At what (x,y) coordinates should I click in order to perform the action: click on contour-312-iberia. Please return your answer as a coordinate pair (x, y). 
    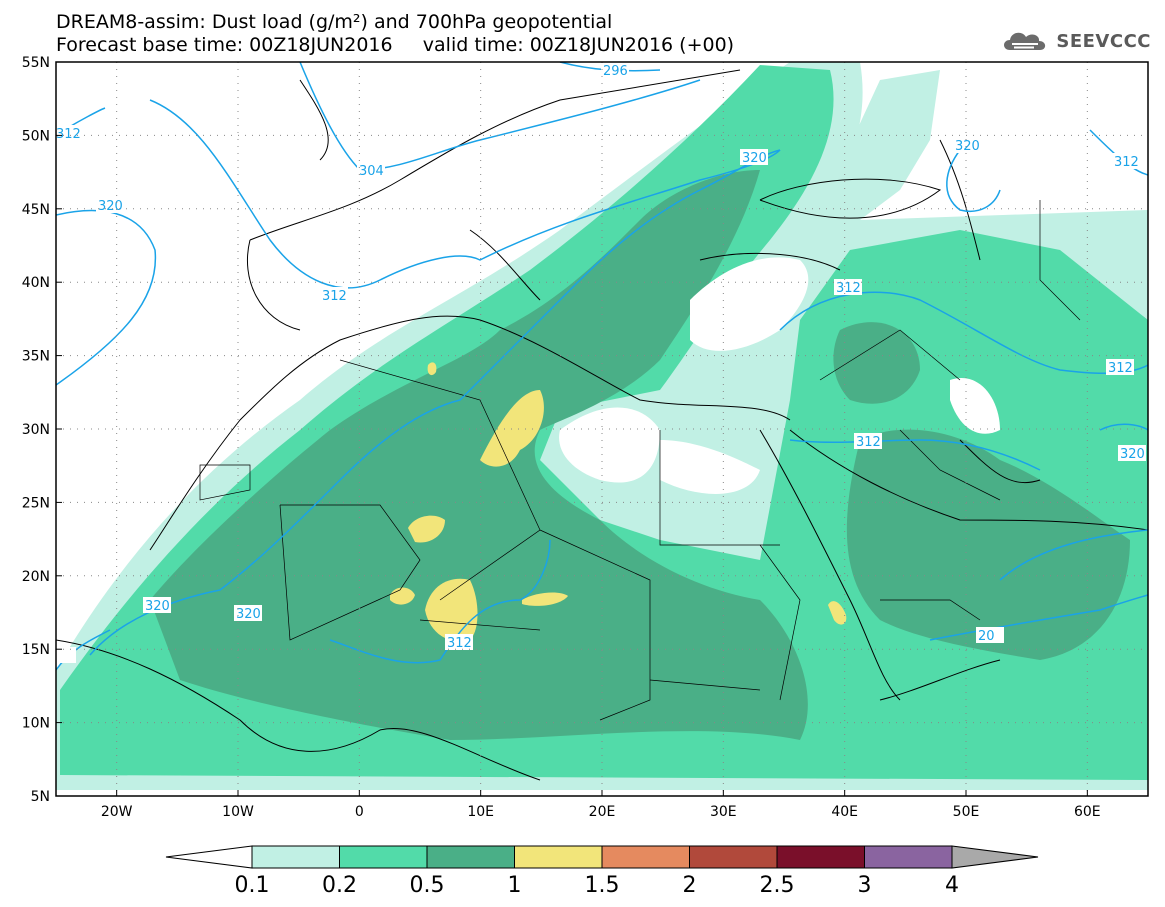
    Looking at the image, I should click on (465, 194).